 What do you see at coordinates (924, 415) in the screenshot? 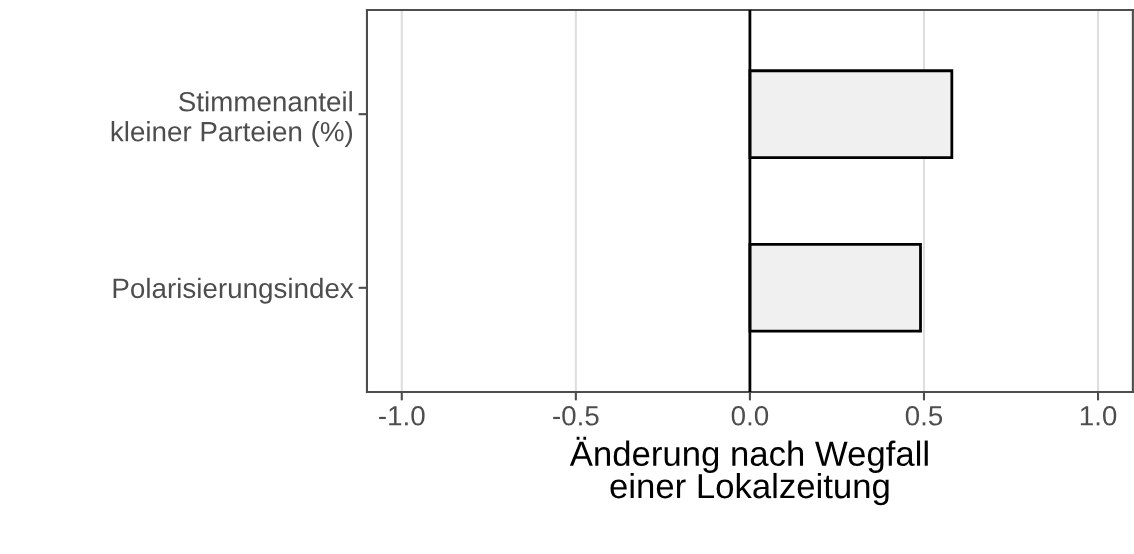
I see `x-tick-label: 0.5` at bounding box center [924, 415].